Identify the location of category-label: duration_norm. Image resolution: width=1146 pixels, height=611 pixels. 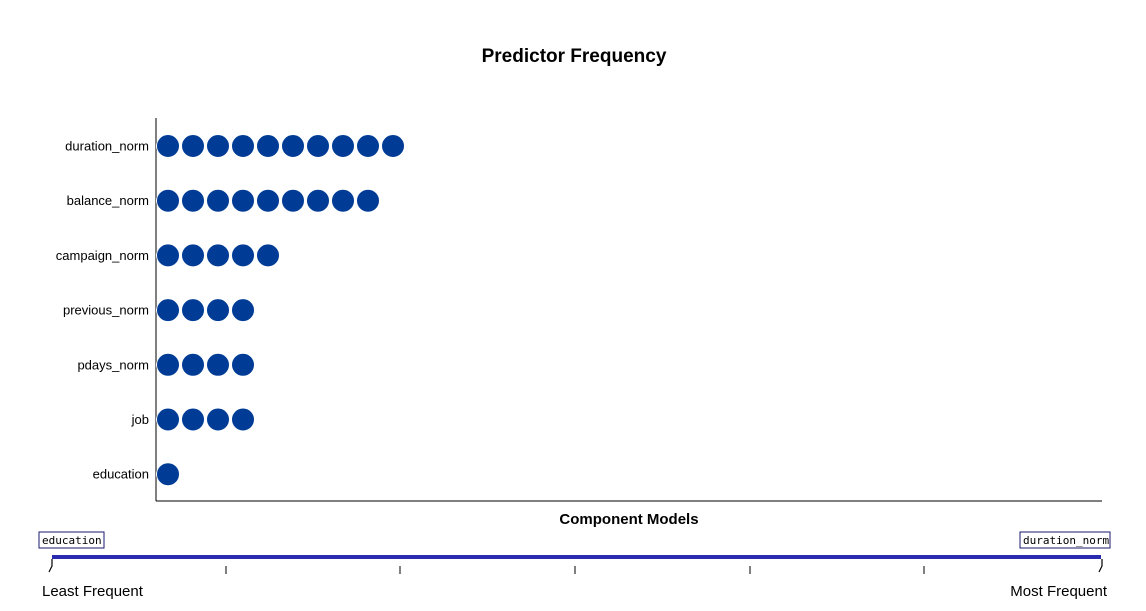
(107, 146).